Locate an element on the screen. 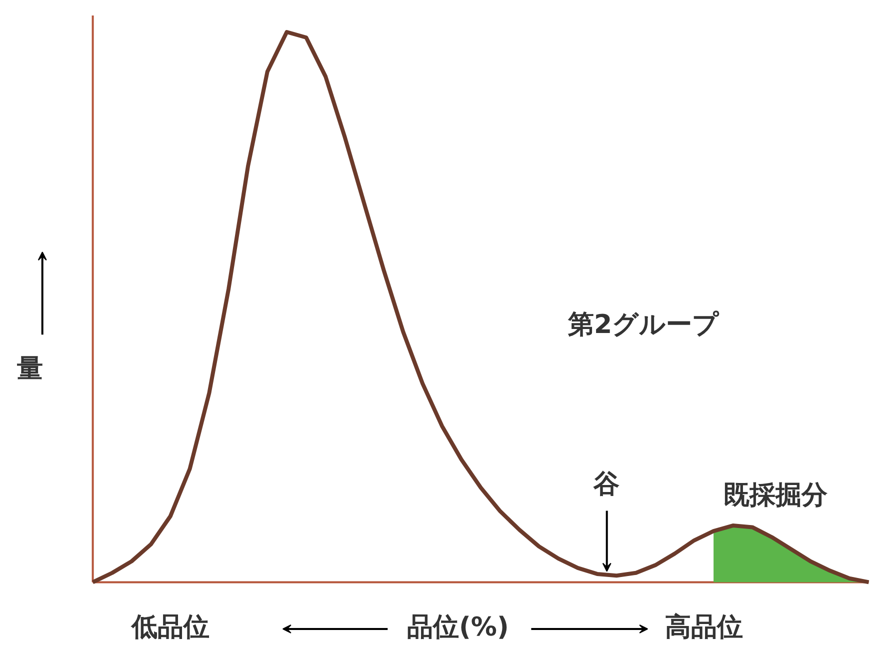 This screenshot has width=881, height=661. text: 高品位 is located at coordinates (704, 627).